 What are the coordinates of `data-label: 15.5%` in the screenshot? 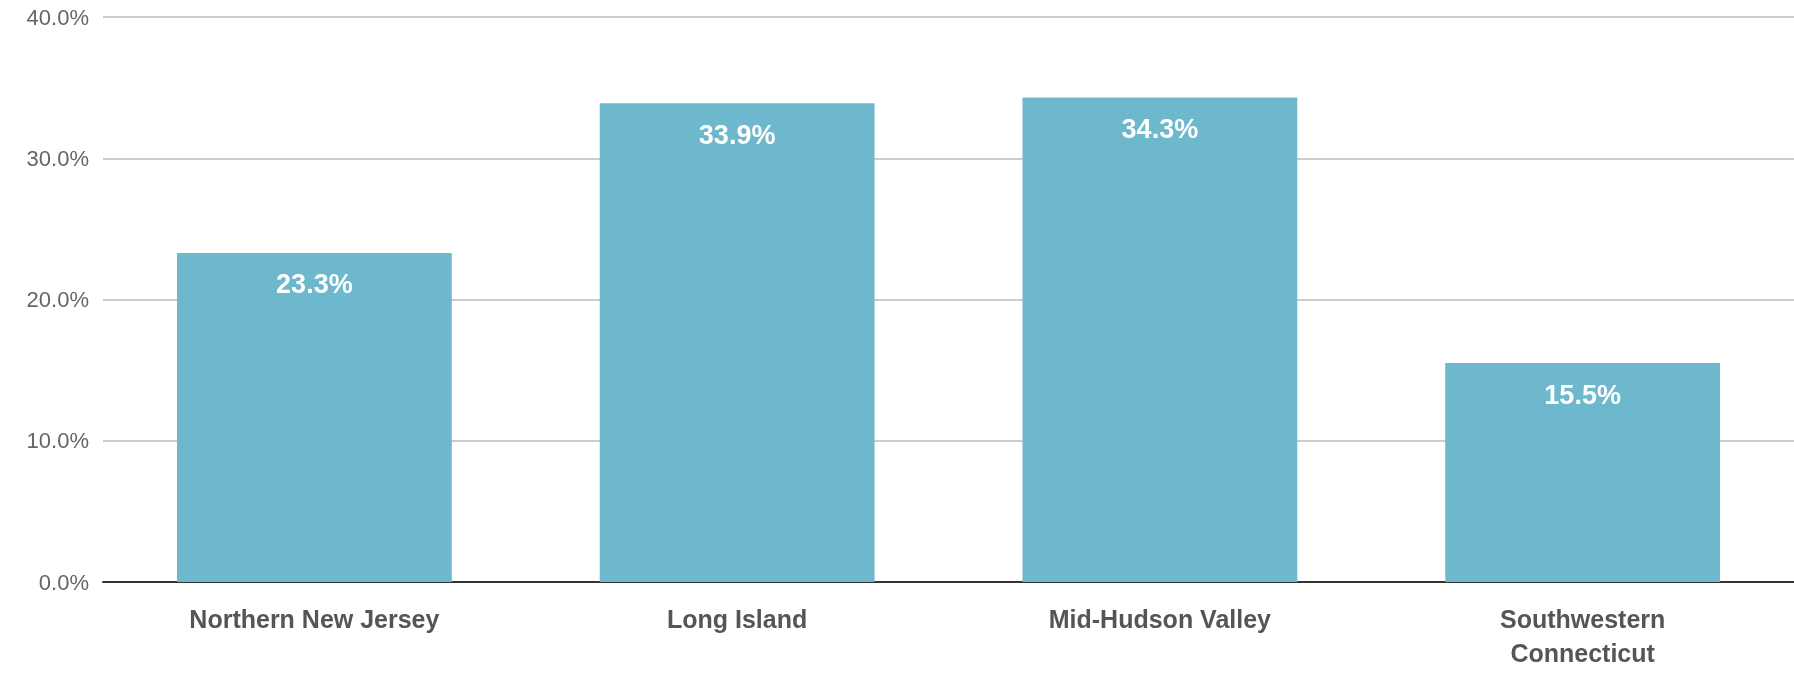 It's located at (1582, 394).